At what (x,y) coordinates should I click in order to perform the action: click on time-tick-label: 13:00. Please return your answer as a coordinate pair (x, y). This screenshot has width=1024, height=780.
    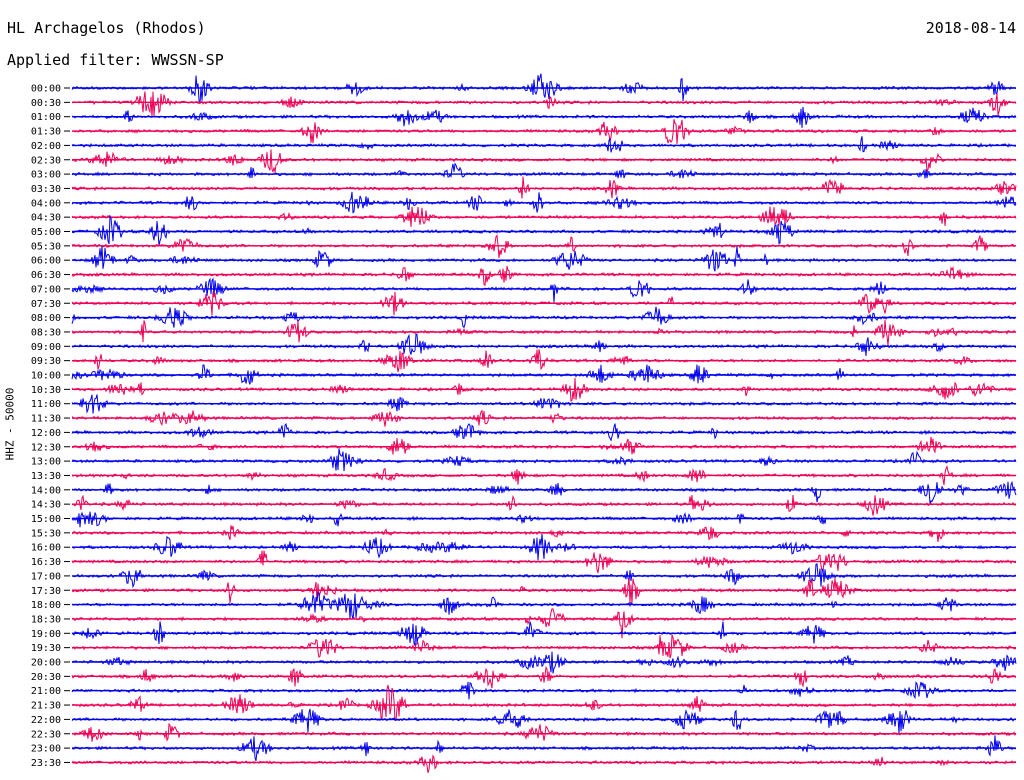
    Looking at the image, I should click on (46, 462).